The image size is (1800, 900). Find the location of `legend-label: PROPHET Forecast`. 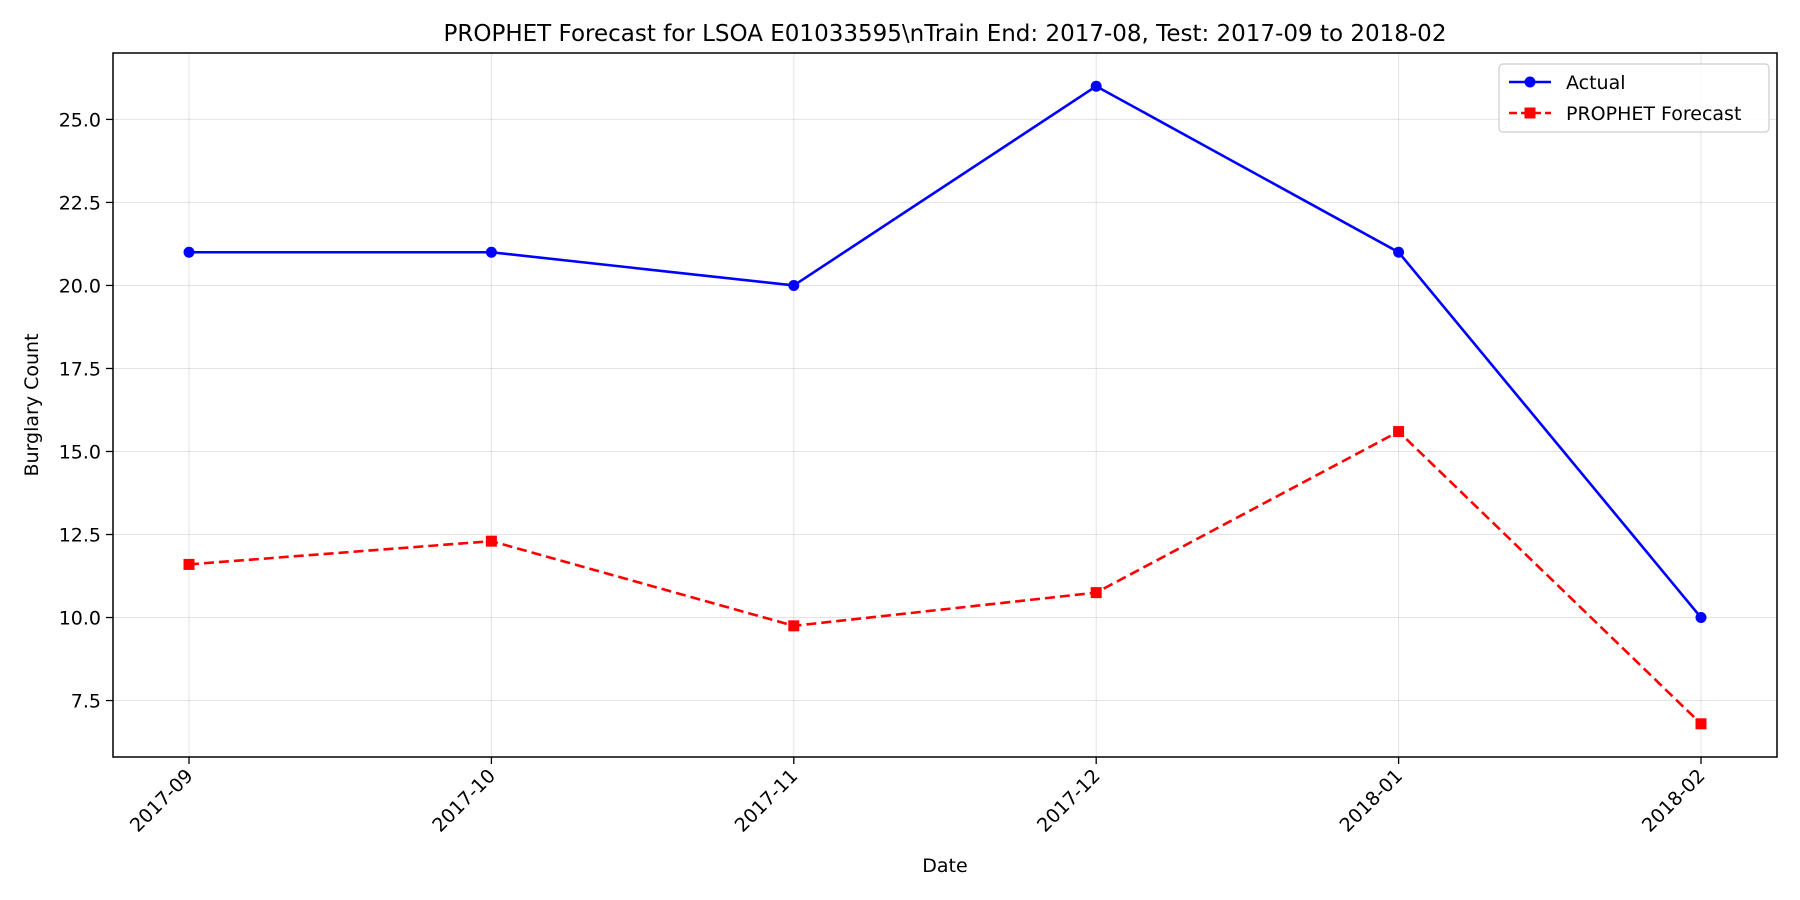

legend-label: PROPHET Forecast is located at coordinates (1653, 114).